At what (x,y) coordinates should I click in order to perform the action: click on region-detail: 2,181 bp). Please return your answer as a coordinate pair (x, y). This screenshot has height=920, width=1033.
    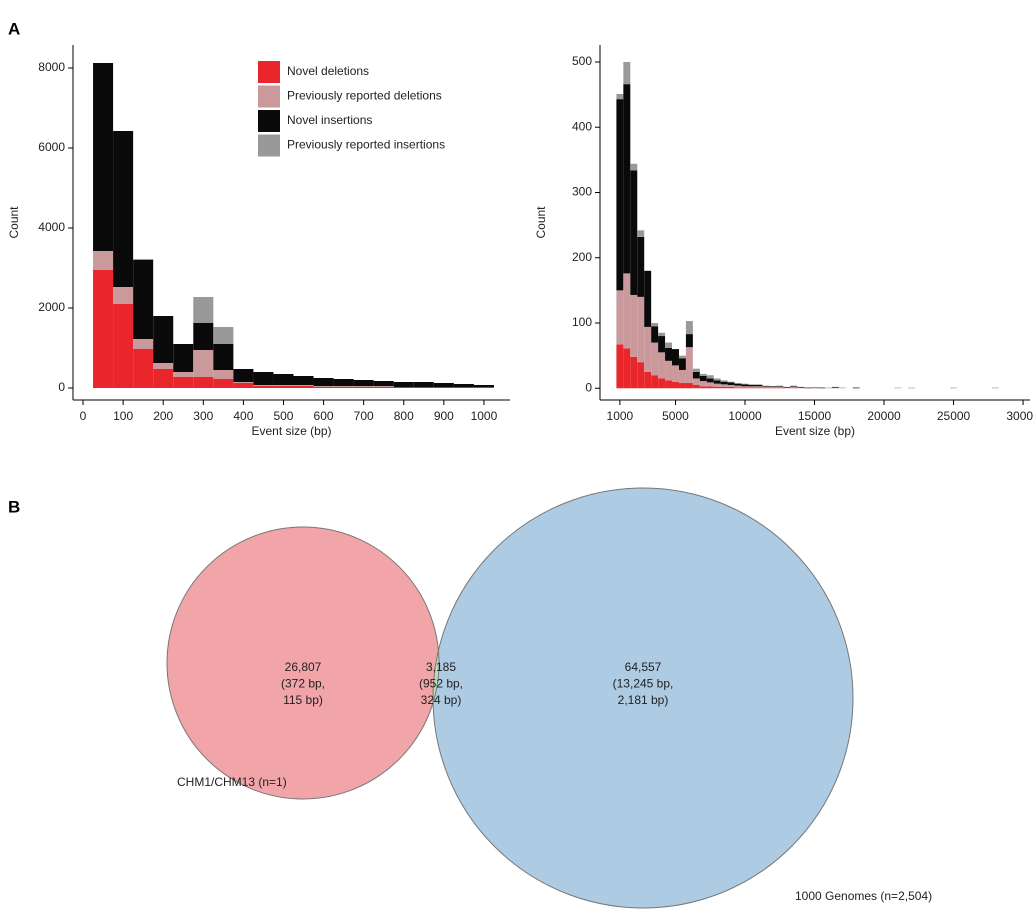
    Looking at the image, I should click on (643, 700).